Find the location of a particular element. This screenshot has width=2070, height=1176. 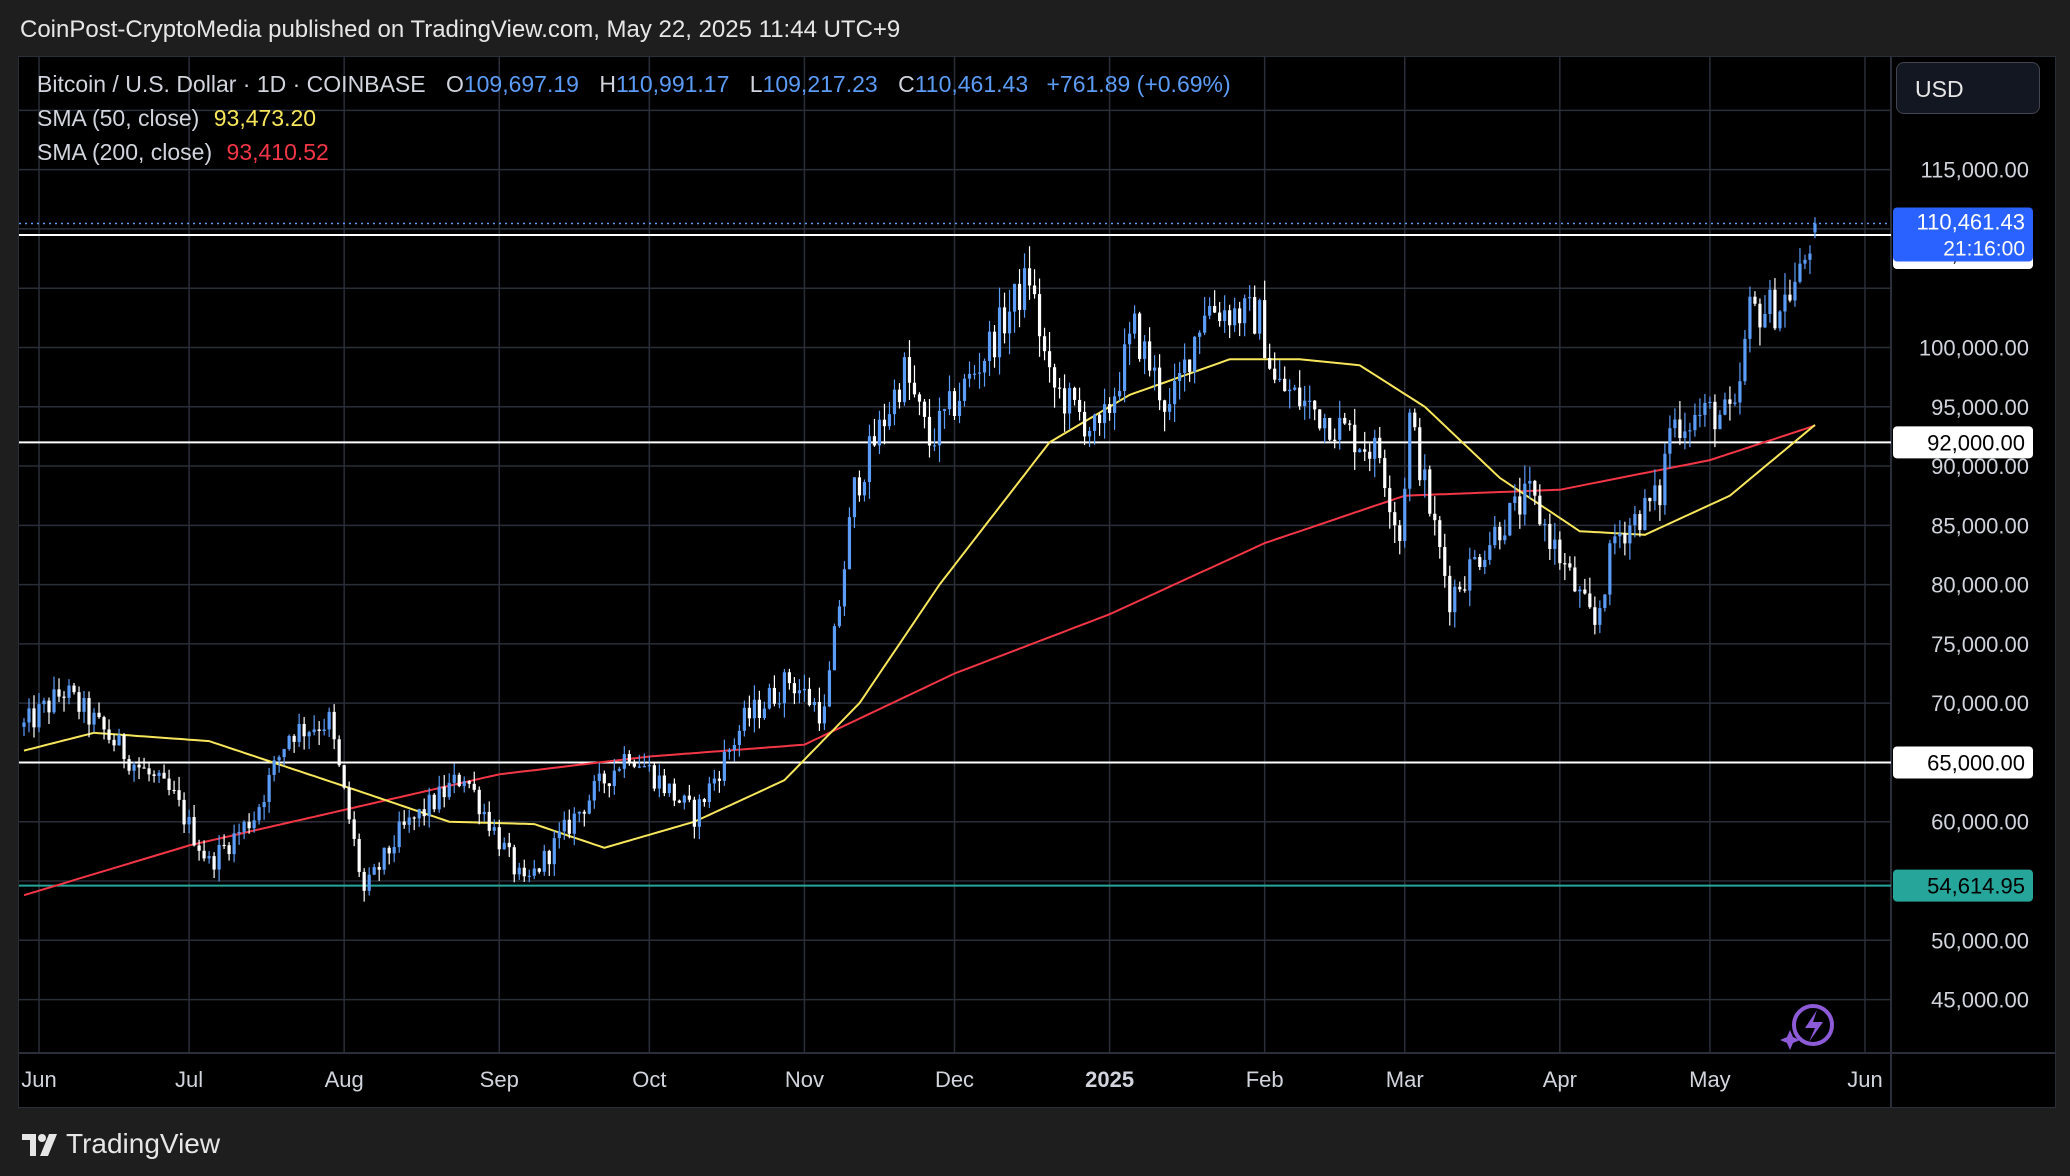

current-price-label: 110,461.43 is located at coordinates (1971, 221).